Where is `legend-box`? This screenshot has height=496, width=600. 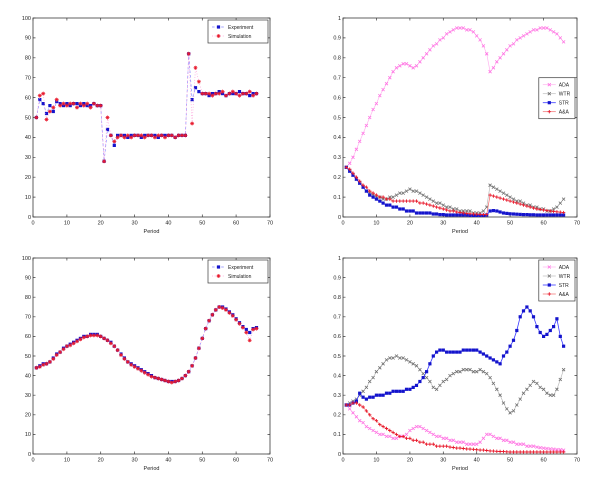
legend-box is located at coordinates (557, 280).